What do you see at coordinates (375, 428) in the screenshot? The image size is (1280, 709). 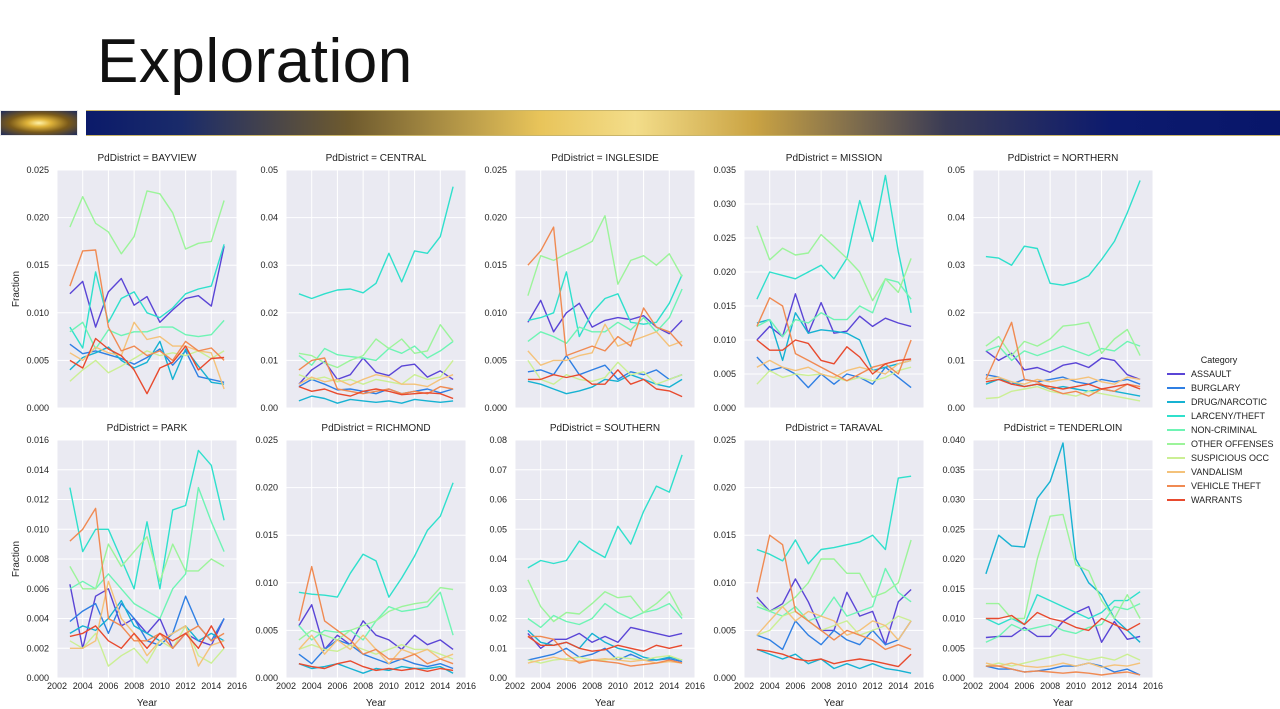 I see `panel-title: PdDistrict = RICHMOND` at bounding box center [375, 428].